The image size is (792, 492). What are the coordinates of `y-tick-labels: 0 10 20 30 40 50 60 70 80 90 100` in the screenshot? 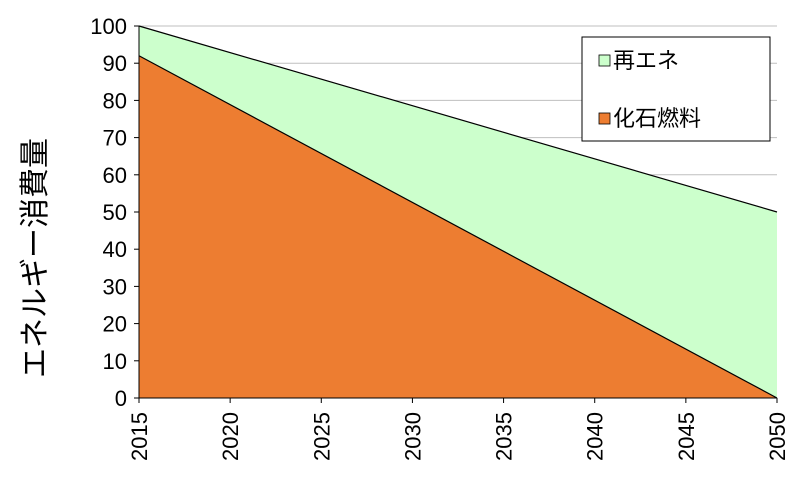 It's located at (114, 212).